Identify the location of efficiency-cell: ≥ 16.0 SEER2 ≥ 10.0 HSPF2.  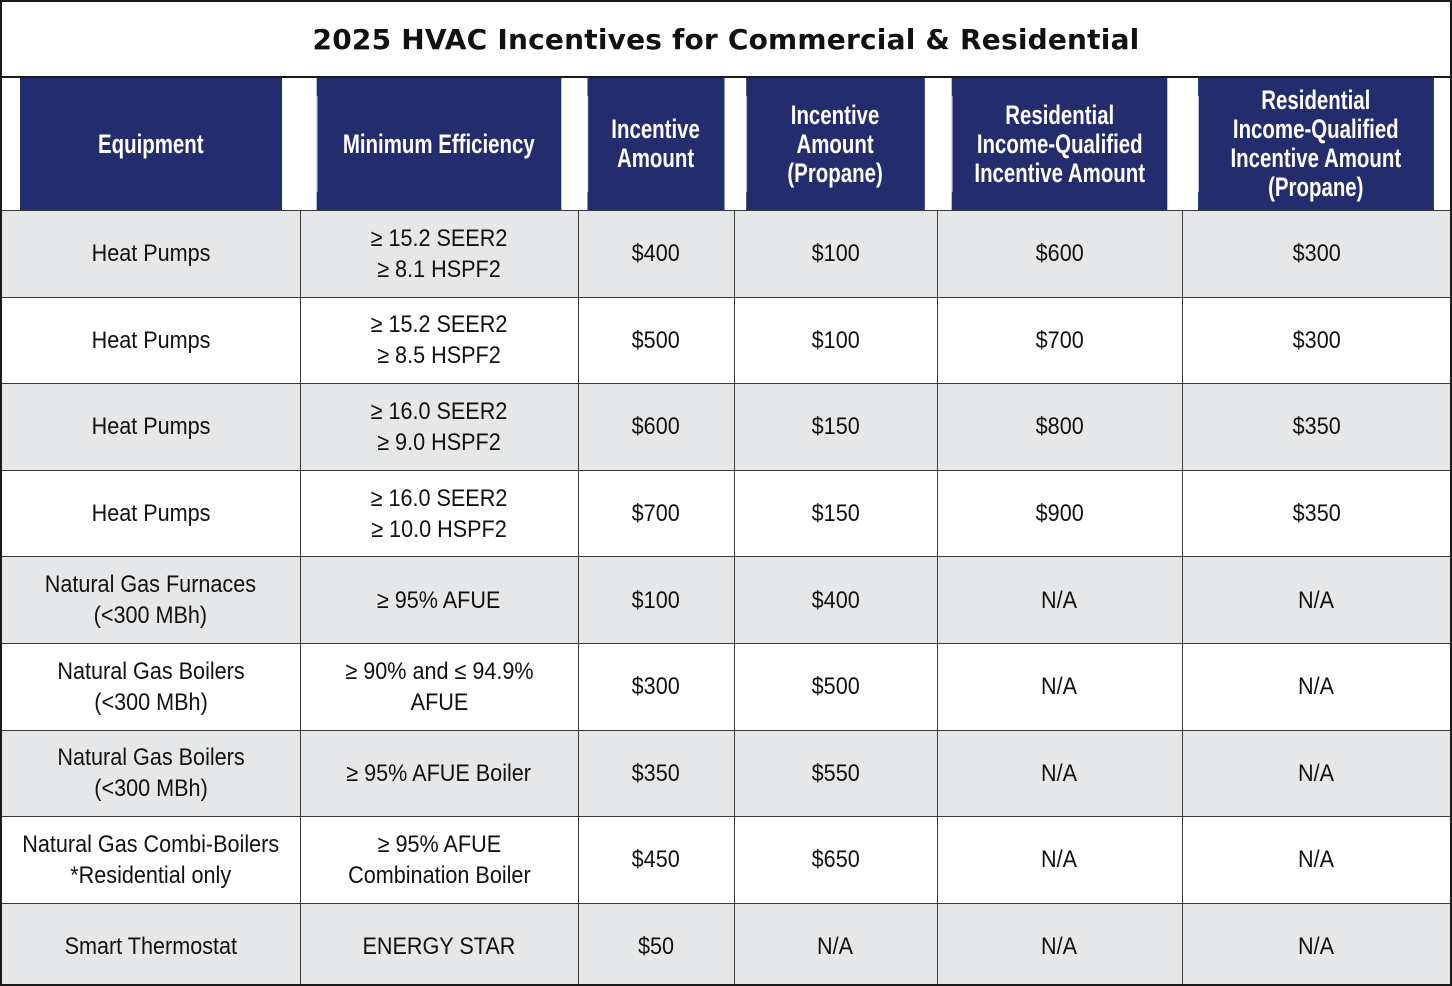
(438, 513).